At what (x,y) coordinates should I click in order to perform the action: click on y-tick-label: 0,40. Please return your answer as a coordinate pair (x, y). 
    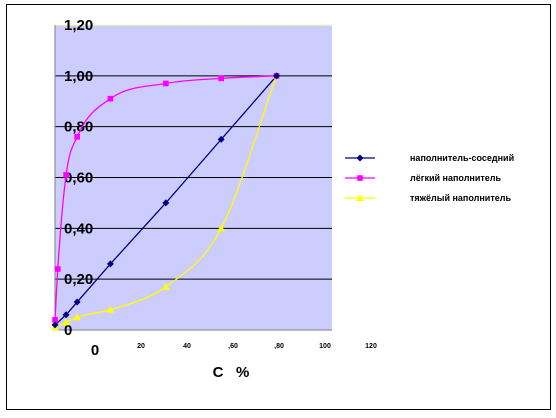
    Looking at the image, I should click on (78, 228).